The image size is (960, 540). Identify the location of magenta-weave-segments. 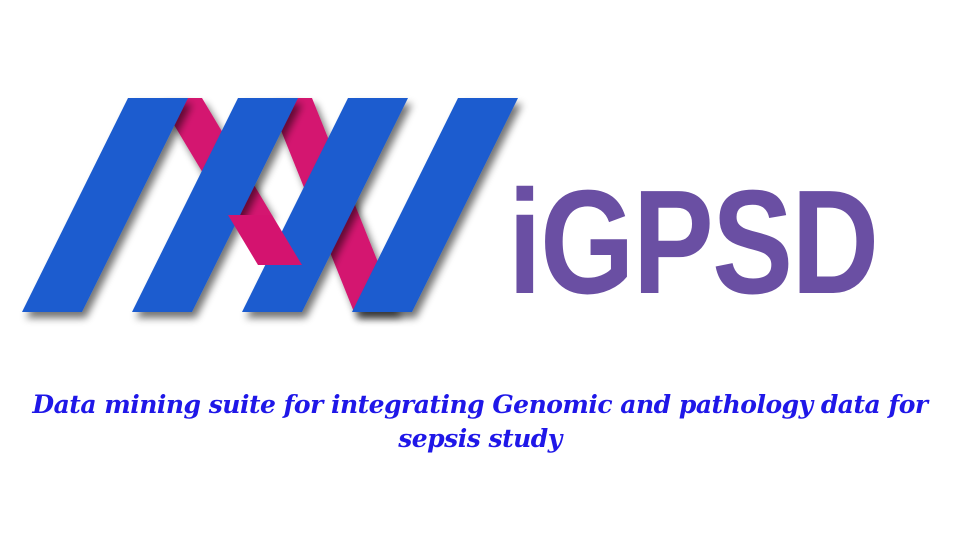
(265, 240).